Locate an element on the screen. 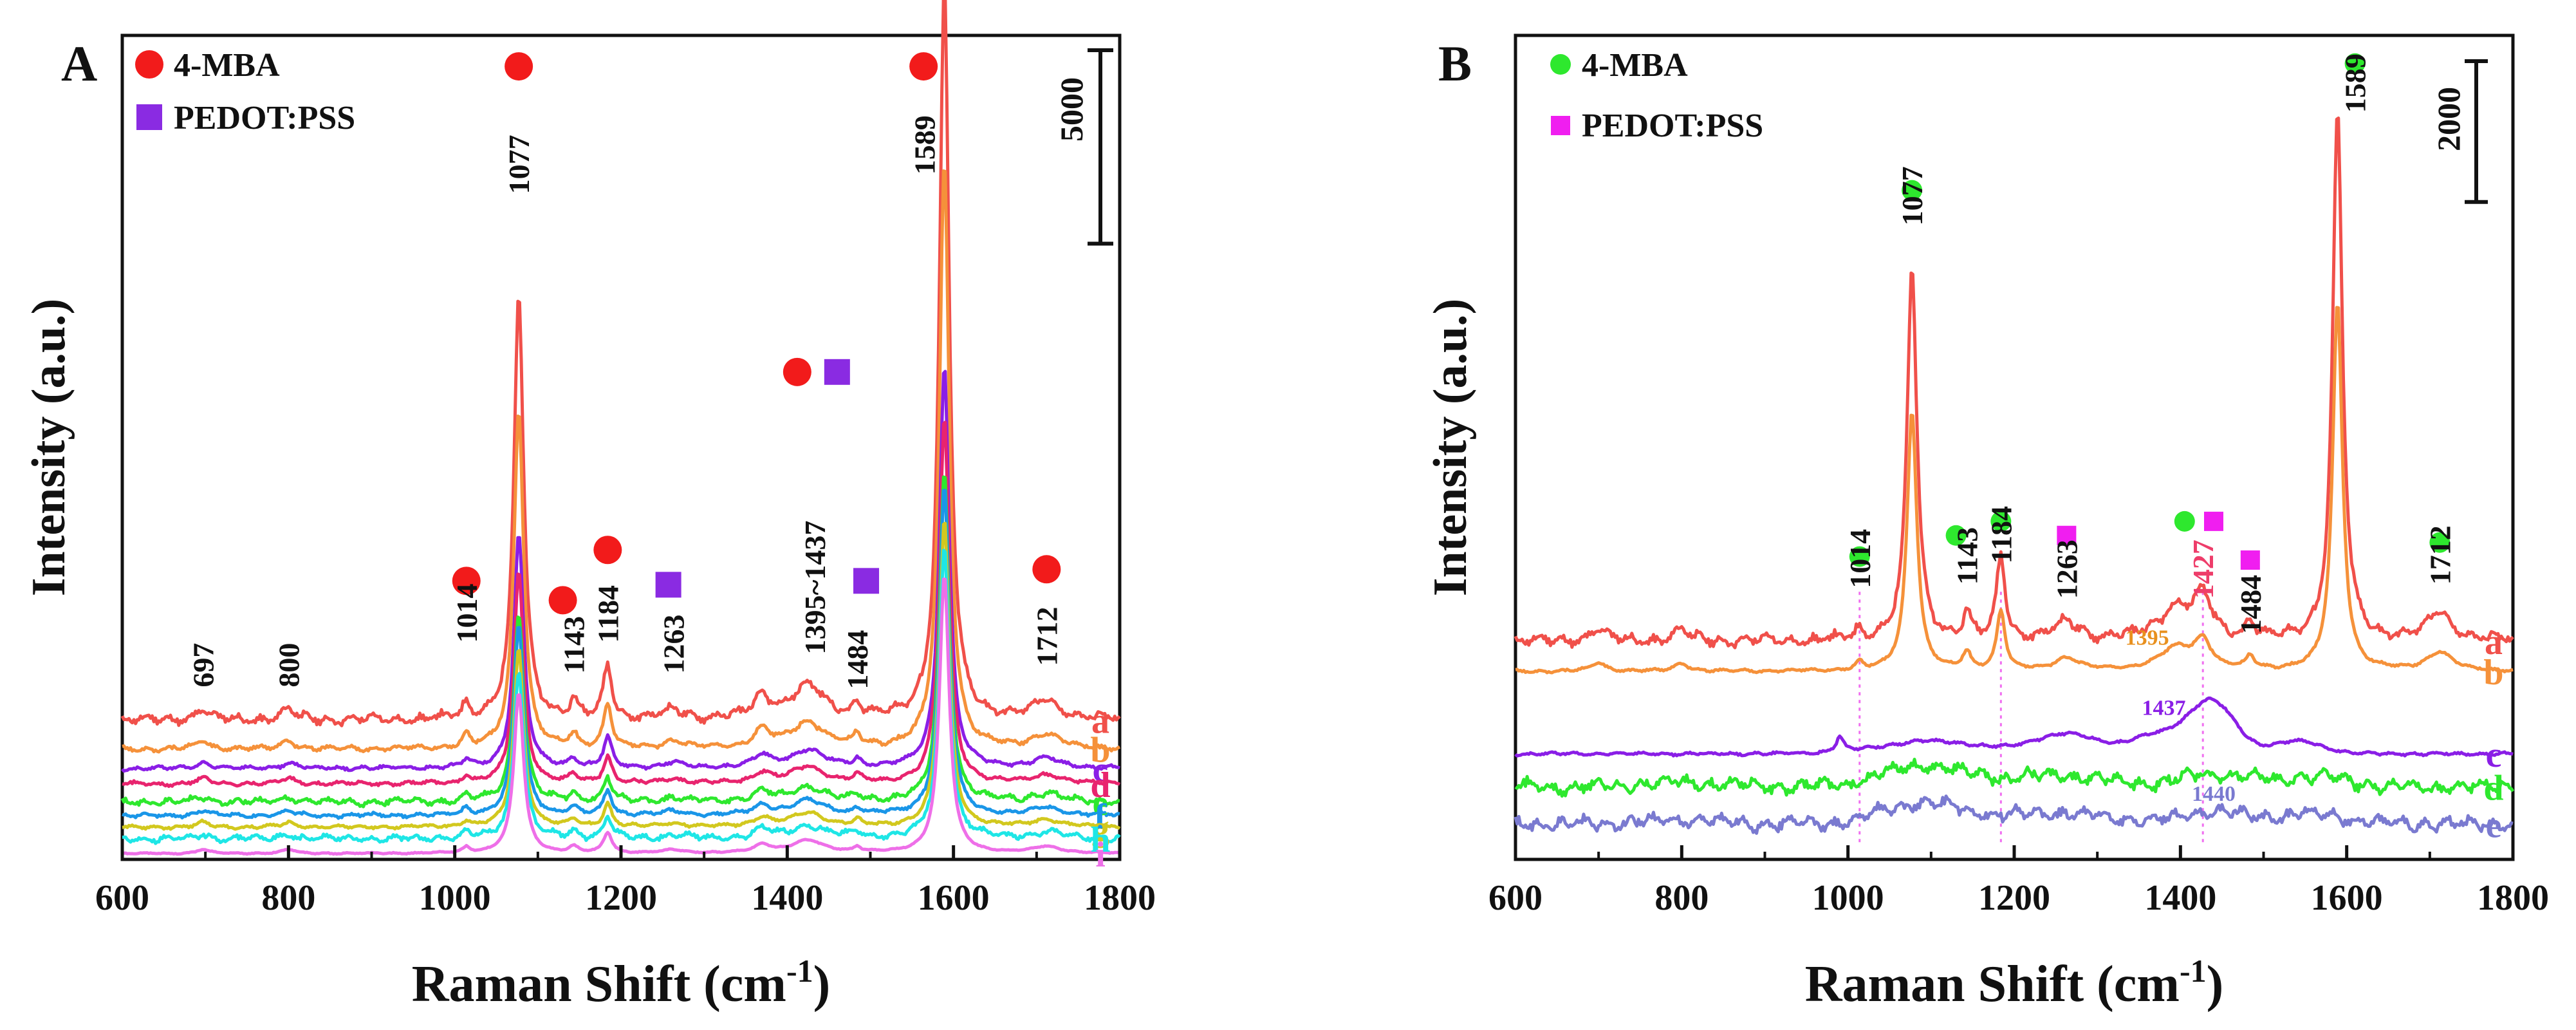 The image size is (2576, 1030). panel-b-guide-lines is located at coordinates (2031, 719).